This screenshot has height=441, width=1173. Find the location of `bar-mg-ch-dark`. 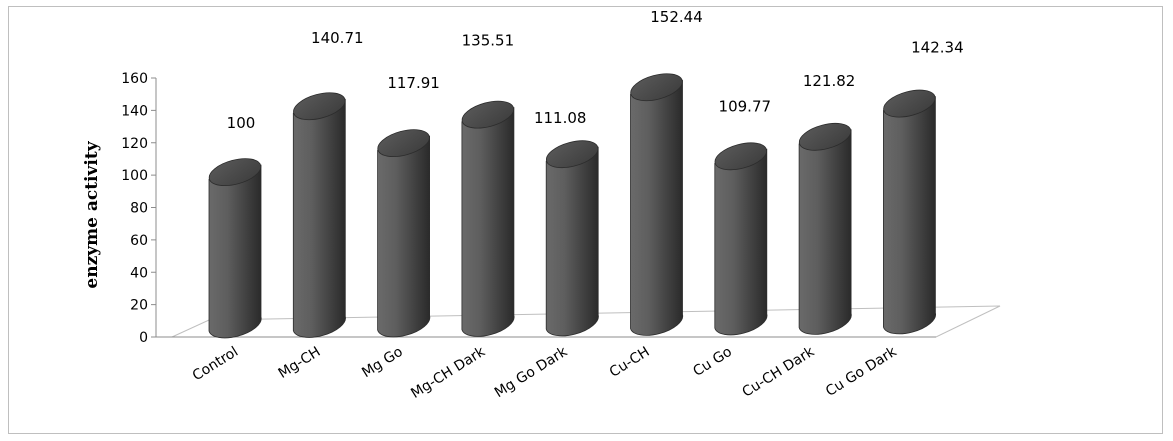

bar-mg-ch-dark is located at coordinates (488, 218).